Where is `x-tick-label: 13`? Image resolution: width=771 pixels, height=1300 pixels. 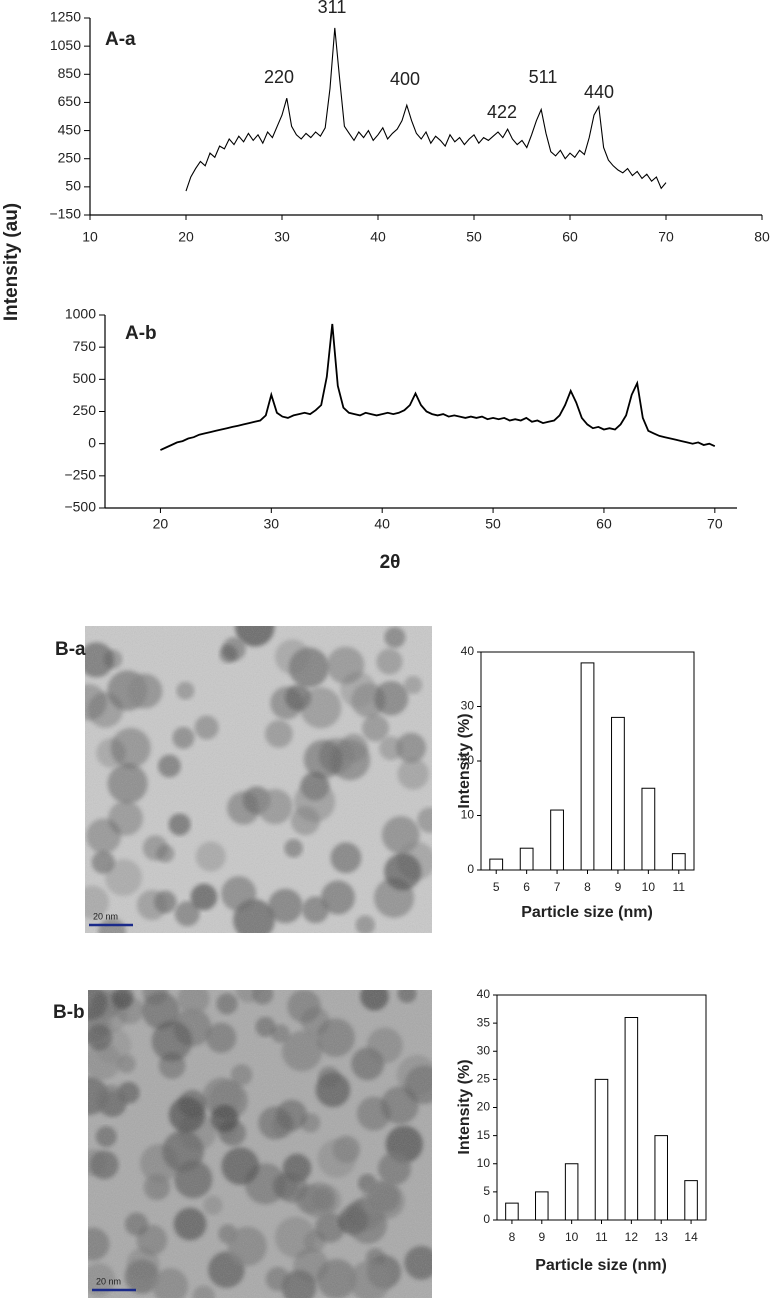 x-tick-label: 13 is located at coordinates (662, 1237).